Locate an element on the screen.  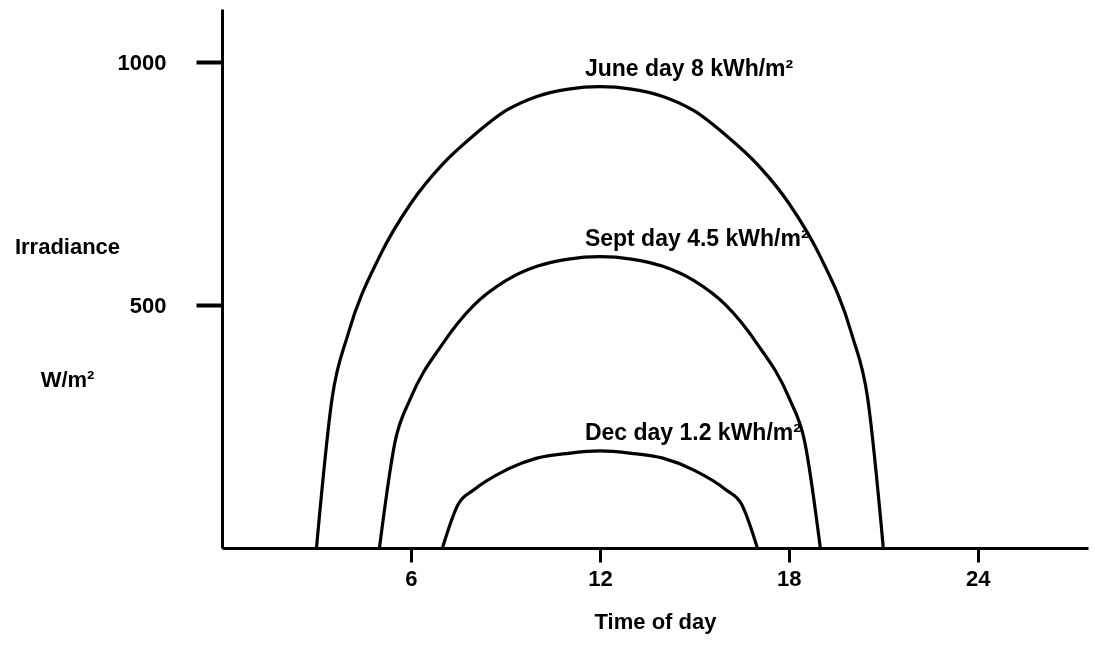
x-tick-label: 18 is located at coordinates (789, 578).